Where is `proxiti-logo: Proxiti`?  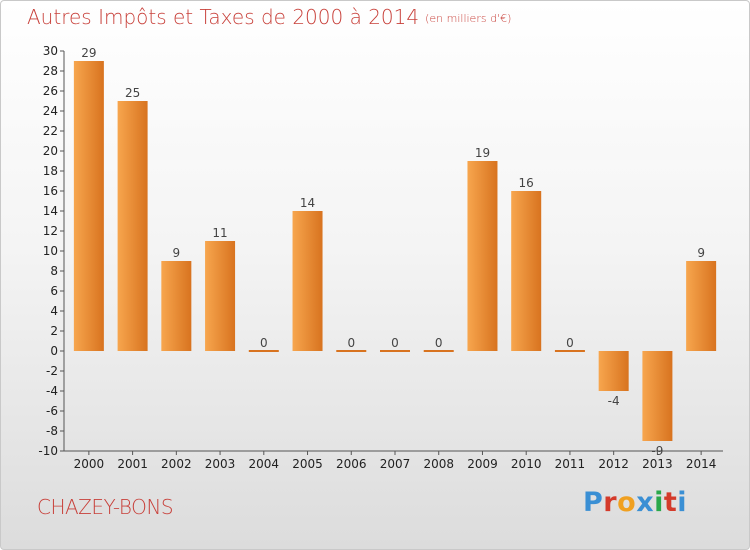 proxiti-logo: Proxiti is located at coordinates (635, 502).